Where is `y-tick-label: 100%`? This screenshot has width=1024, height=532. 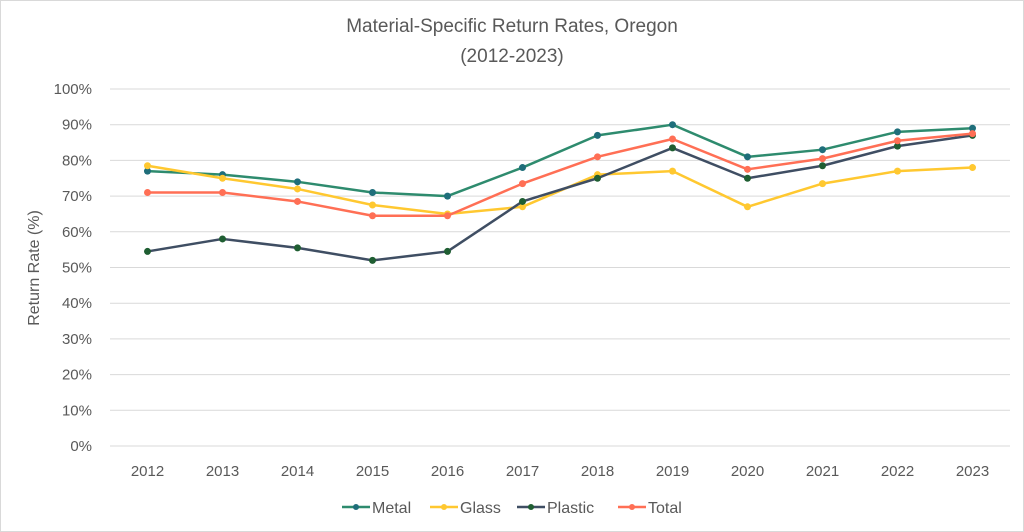
y-tick-label: 100% is located at coordinates (73, 89).